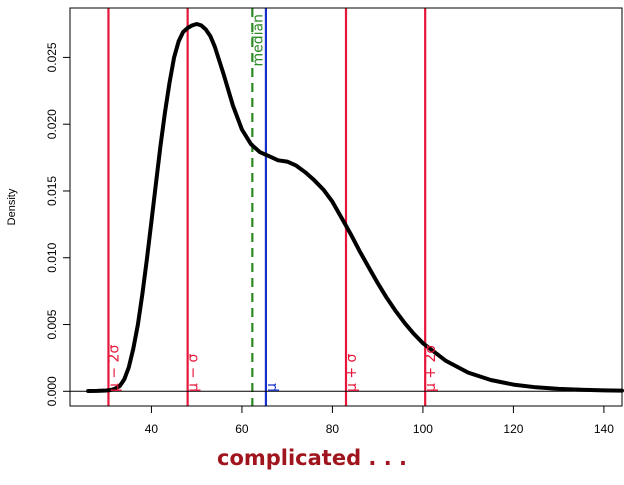 The width and height of the screenshot is (624, 485). Describe the element at coordinates (312, 458) in the screenshot. I see `slide-caption: complicated . . .` at that location.